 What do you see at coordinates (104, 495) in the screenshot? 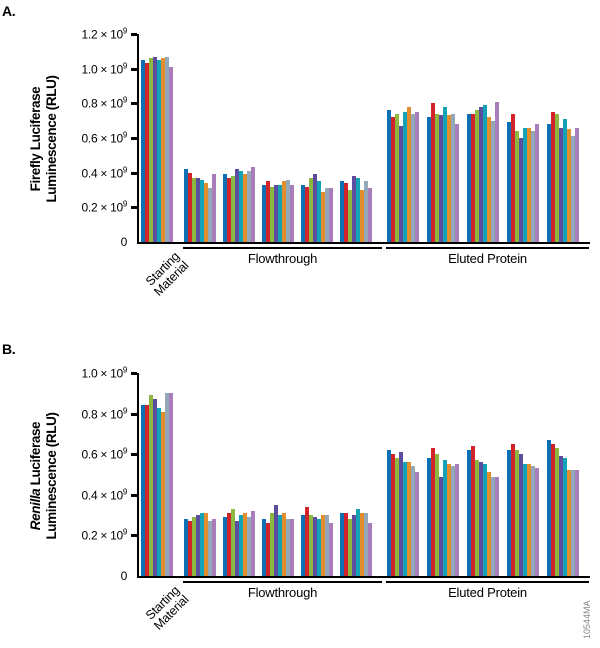
I see `y-axis-tick-label: 0.4 × 10⁹` at bounding box center [104, 495].